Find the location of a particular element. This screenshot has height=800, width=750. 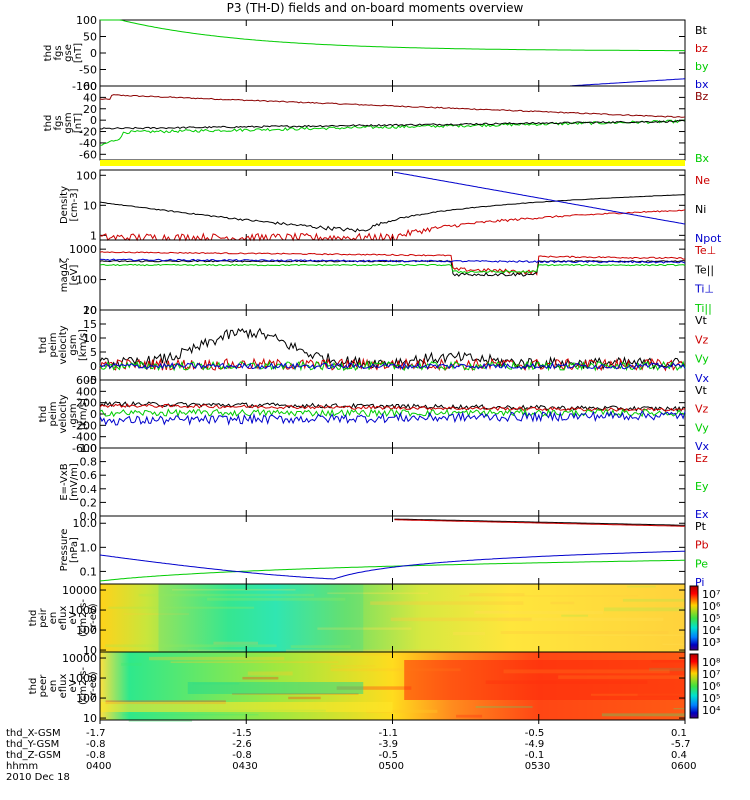

legend-Vz: Vz is located at coordinates (702, 339).